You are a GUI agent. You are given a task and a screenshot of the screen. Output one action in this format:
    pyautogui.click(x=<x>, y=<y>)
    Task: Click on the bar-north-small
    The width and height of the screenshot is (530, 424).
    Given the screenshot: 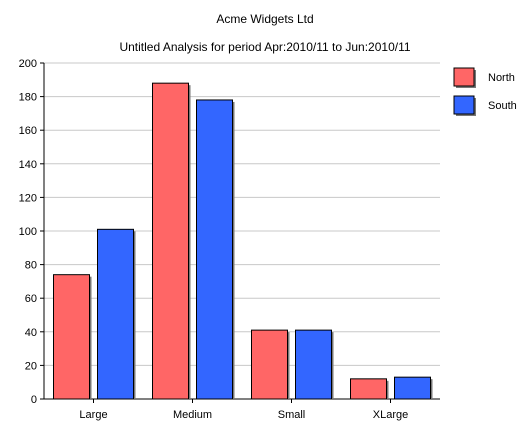 What is the action you would take?
    pyautogui.click(x=269, y=364)
    